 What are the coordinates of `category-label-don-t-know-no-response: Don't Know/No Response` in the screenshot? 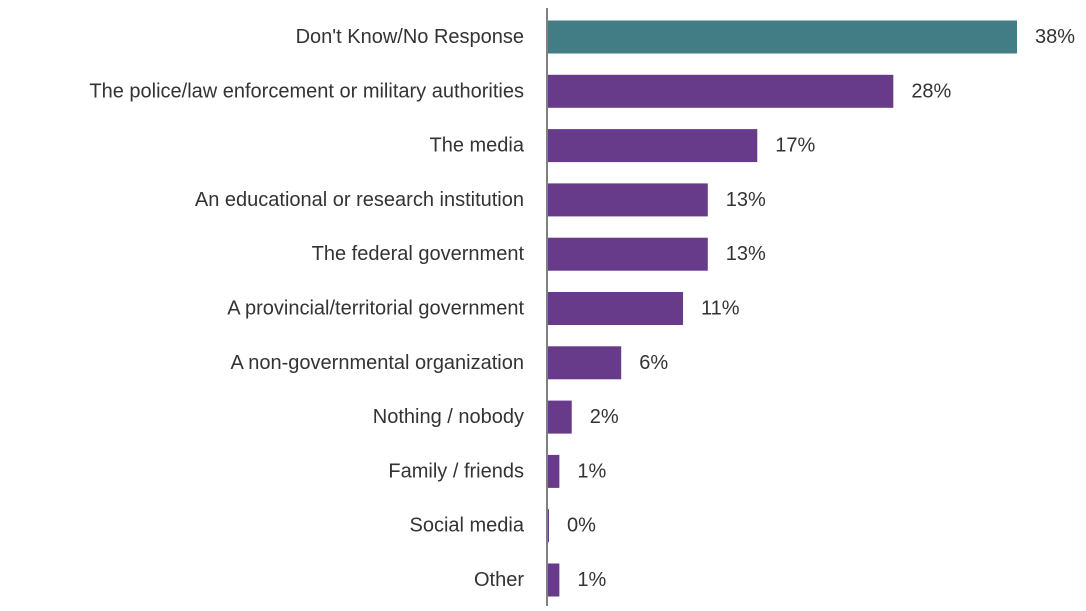 It's located at (410, 37).